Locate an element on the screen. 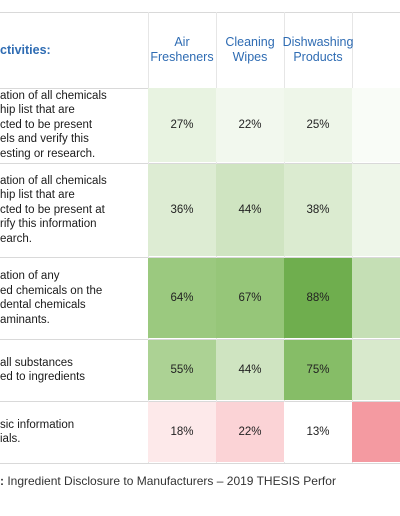 Image resolution: width=400 pixels, height=516 pixels. cell-r0-c1: 22% is located at coordinates (250, 125).